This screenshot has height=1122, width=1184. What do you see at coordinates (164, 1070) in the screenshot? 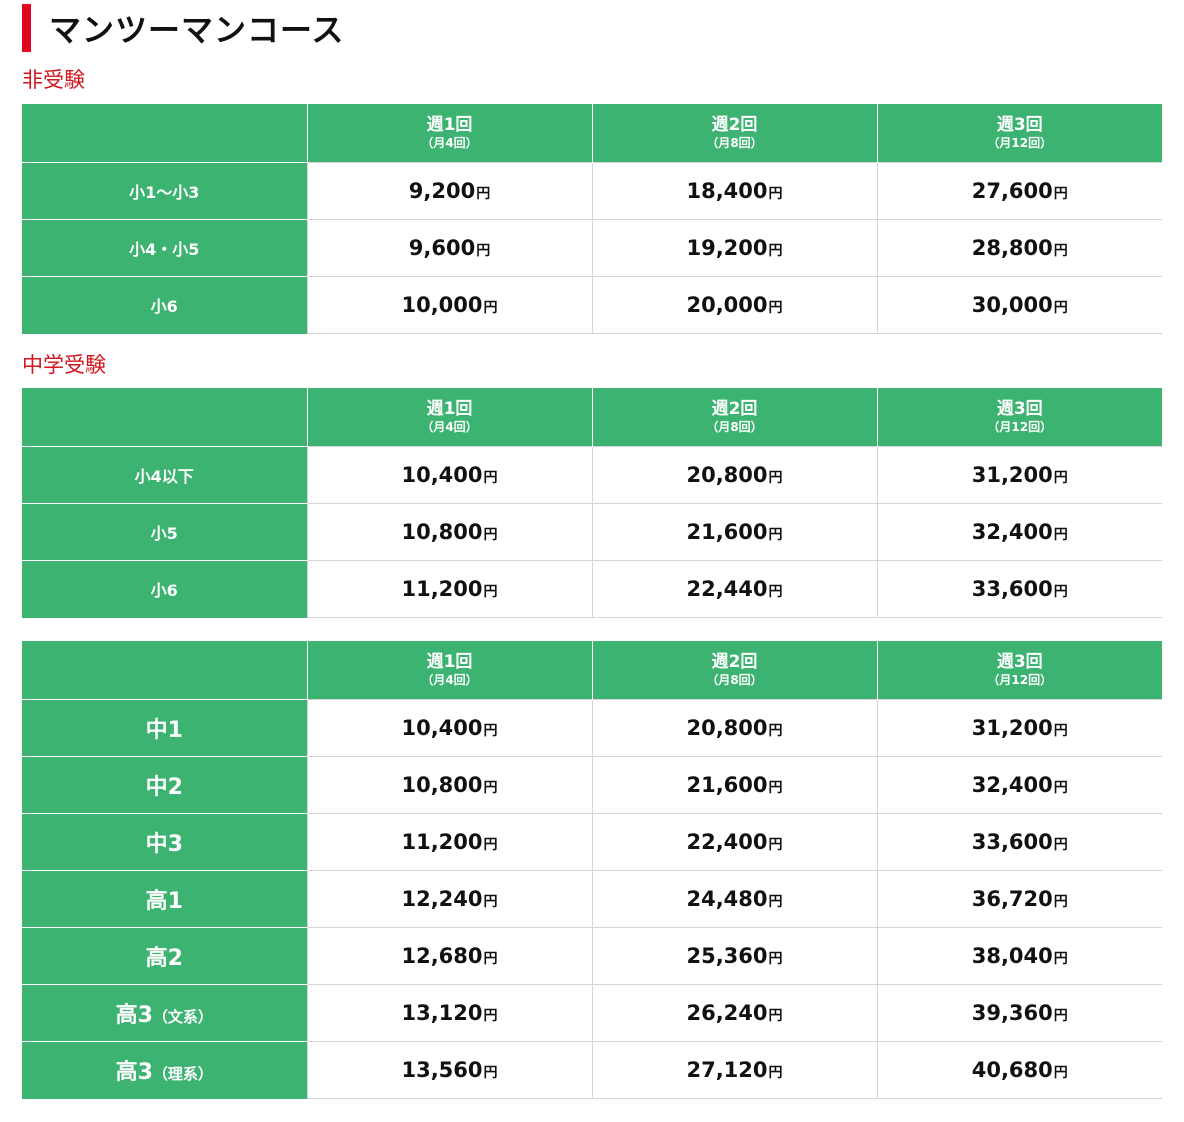
I see `grade-cell: 高3（理系）` at bounding box center [164, 1070].